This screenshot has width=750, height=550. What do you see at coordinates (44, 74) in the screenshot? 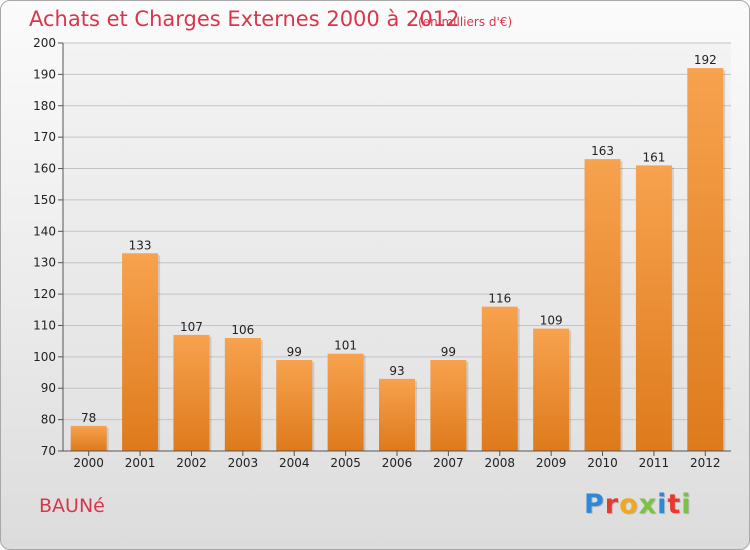
I see `y-tick-label: 190` at bounding box center [44, 74].